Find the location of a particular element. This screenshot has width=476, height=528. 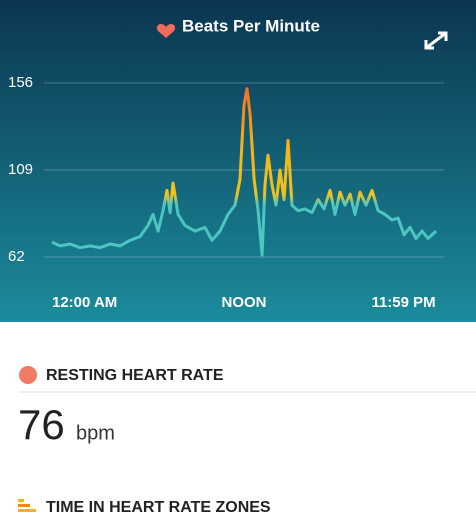

zones-icon is located at coordinates (27, 505).